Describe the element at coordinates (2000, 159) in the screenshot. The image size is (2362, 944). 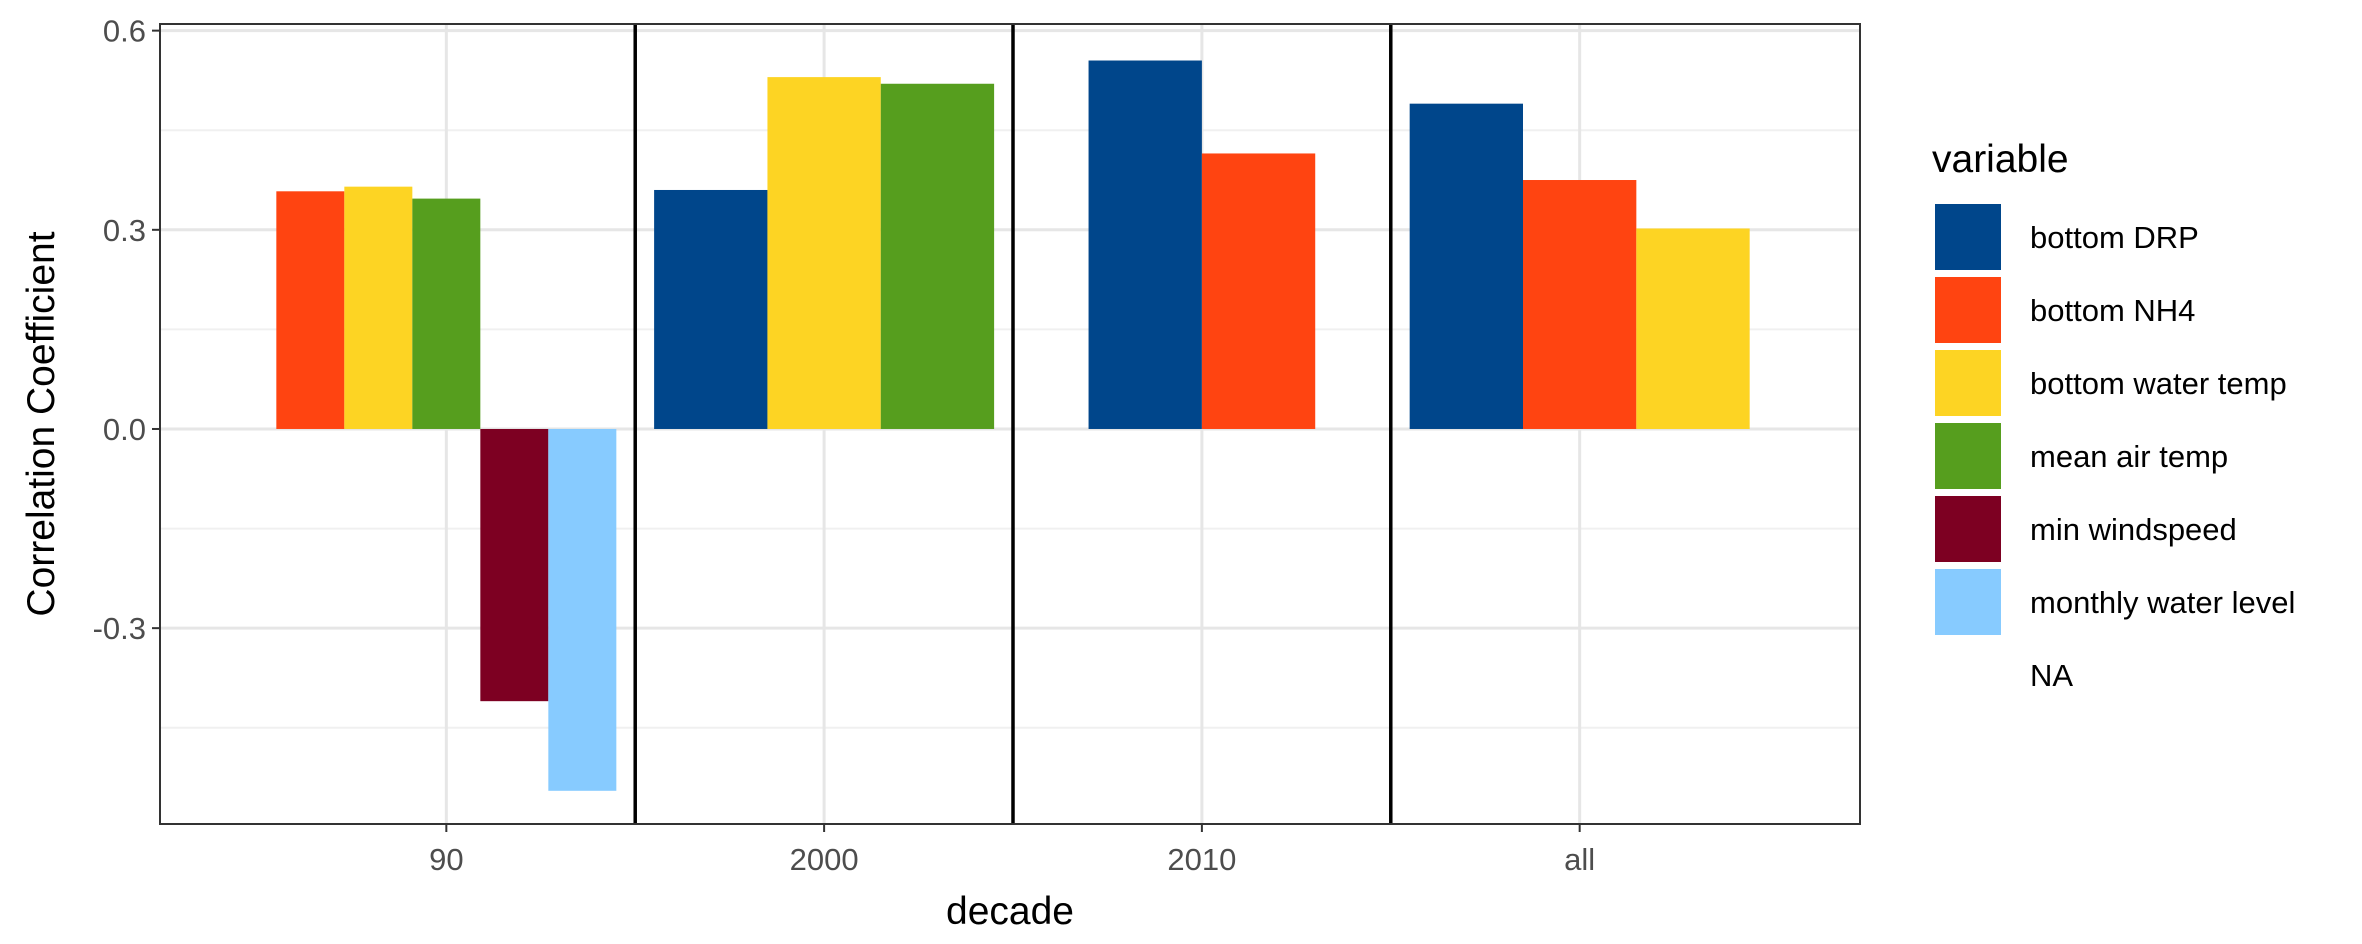
I see `legend-title: variable` at that location.